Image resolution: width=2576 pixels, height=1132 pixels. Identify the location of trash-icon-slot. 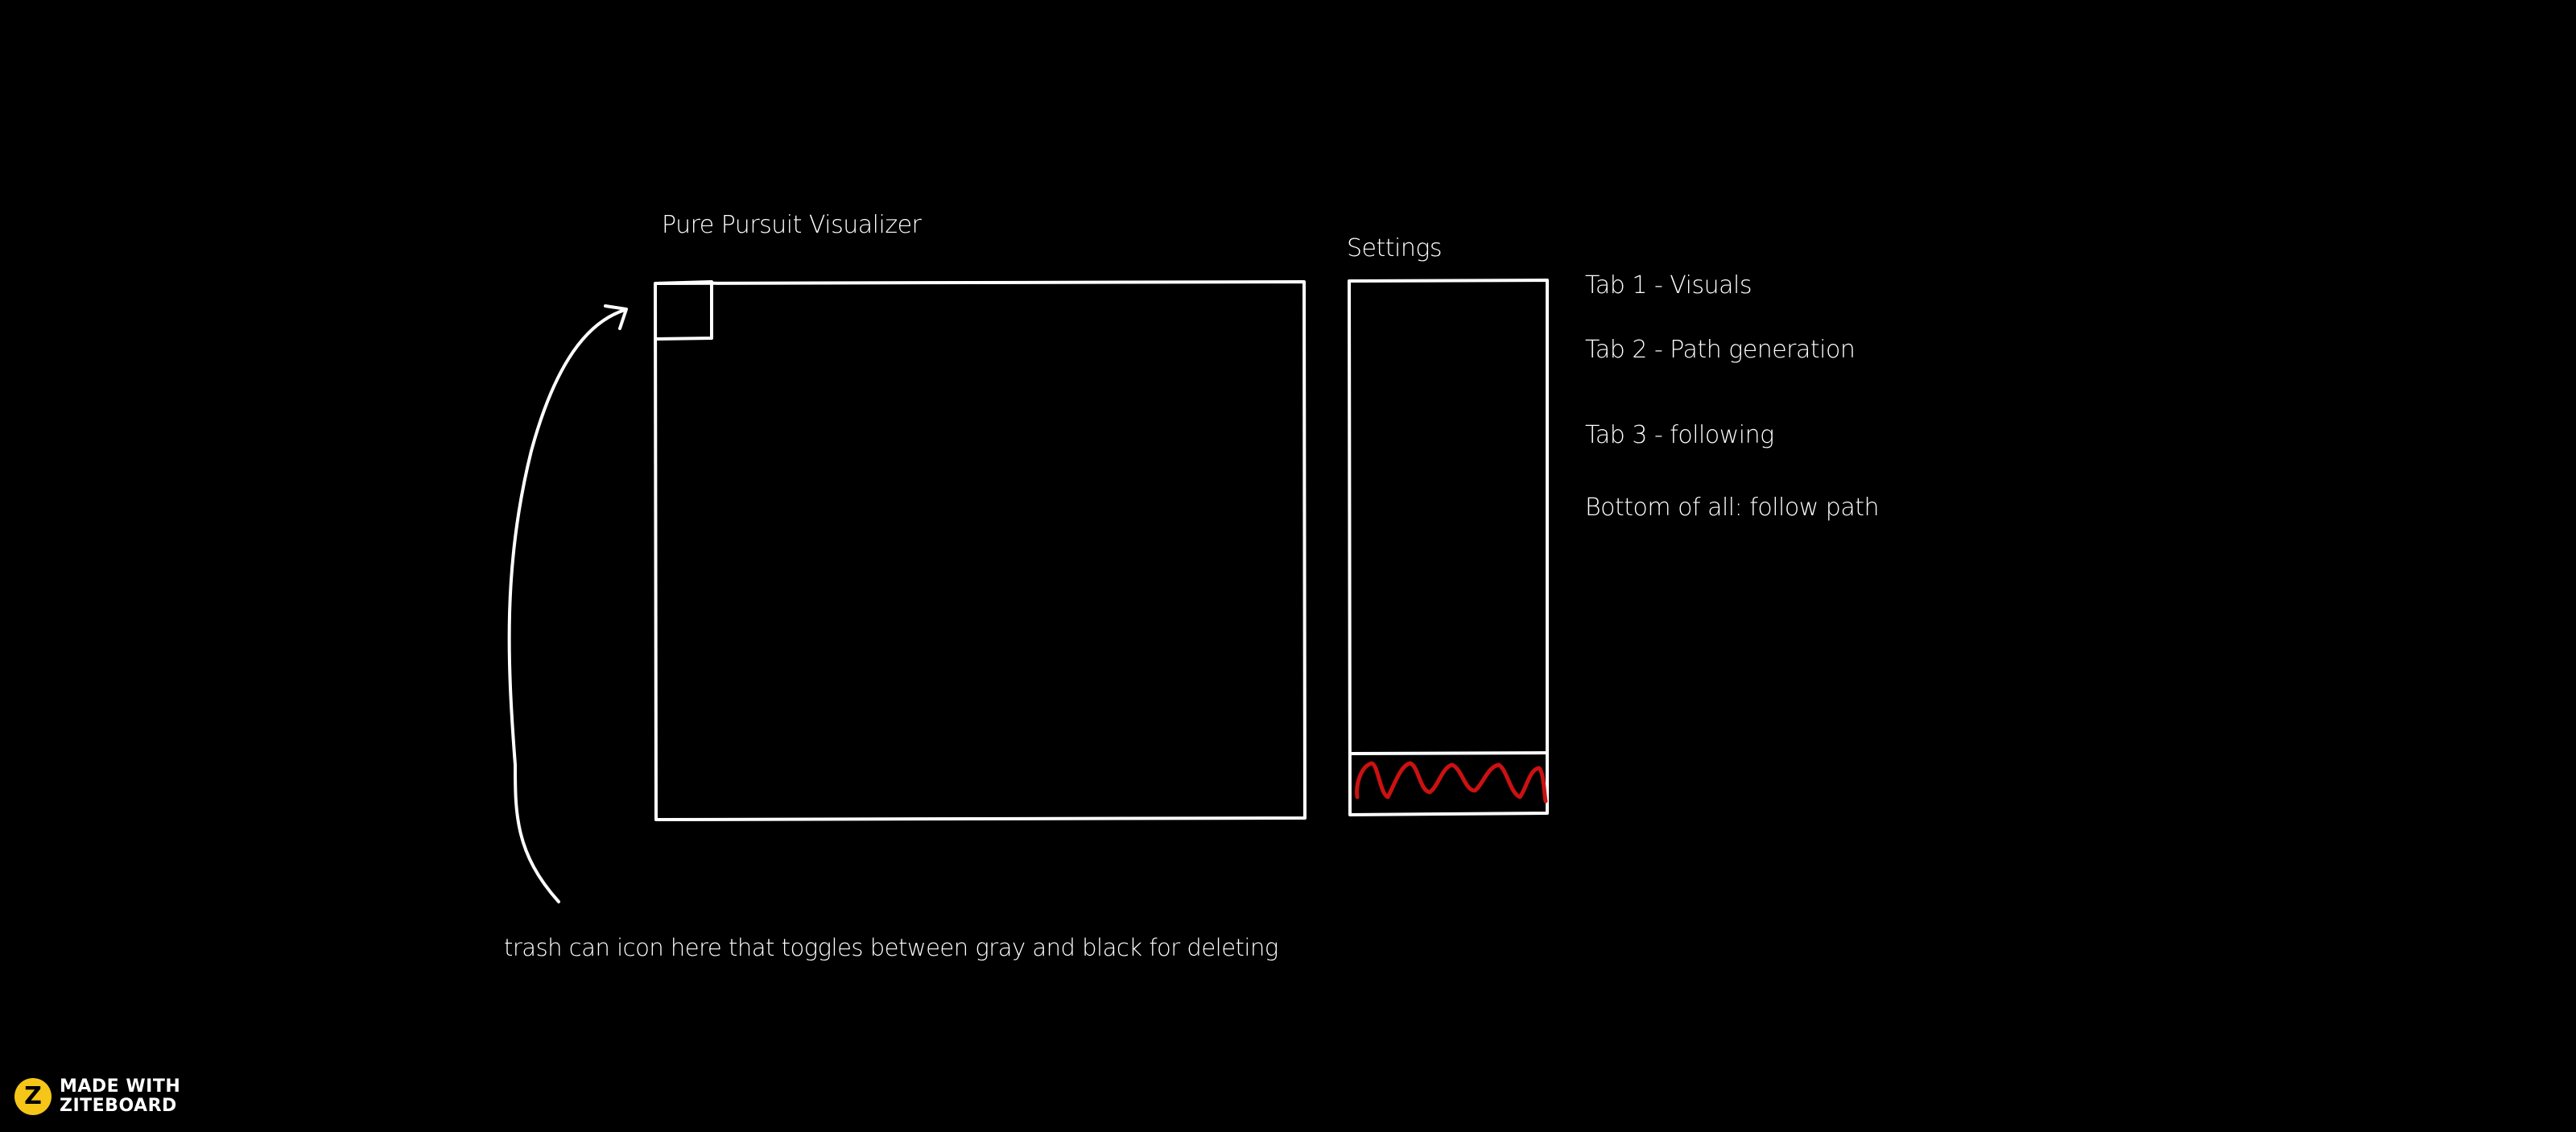
(683, 310).